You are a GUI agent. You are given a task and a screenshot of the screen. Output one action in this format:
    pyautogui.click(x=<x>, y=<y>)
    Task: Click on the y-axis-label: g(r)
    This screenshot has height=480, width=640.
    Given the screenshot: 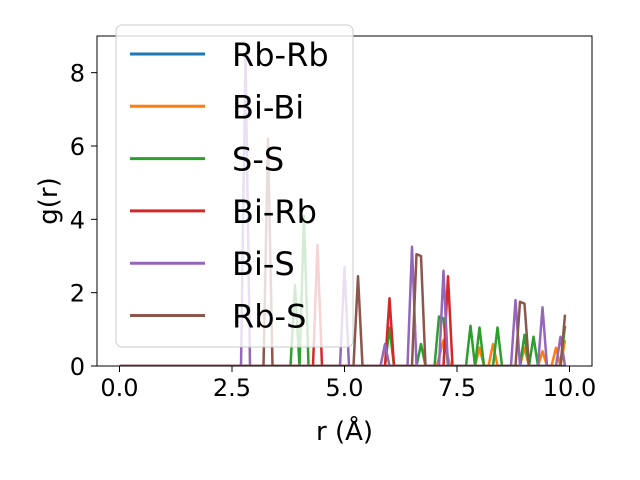 What is the action you would take?
    pyautogui.click(x=49, y=200)
    